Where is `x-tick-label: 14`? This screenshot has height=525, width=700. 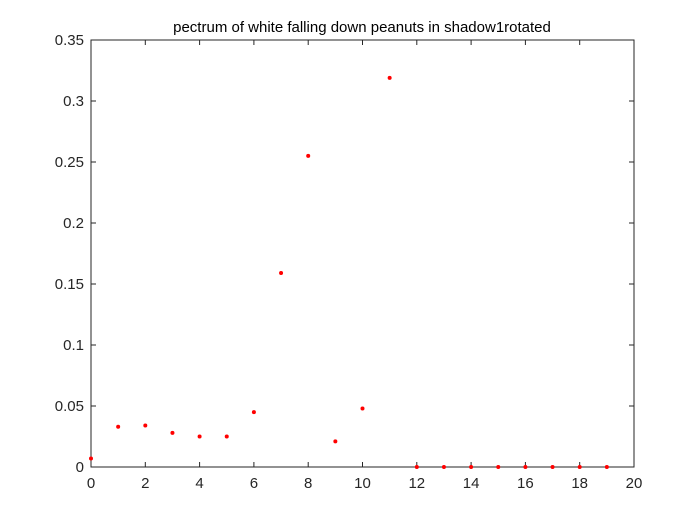
x-tick-label: 14 is located at coordinates (471, 483).